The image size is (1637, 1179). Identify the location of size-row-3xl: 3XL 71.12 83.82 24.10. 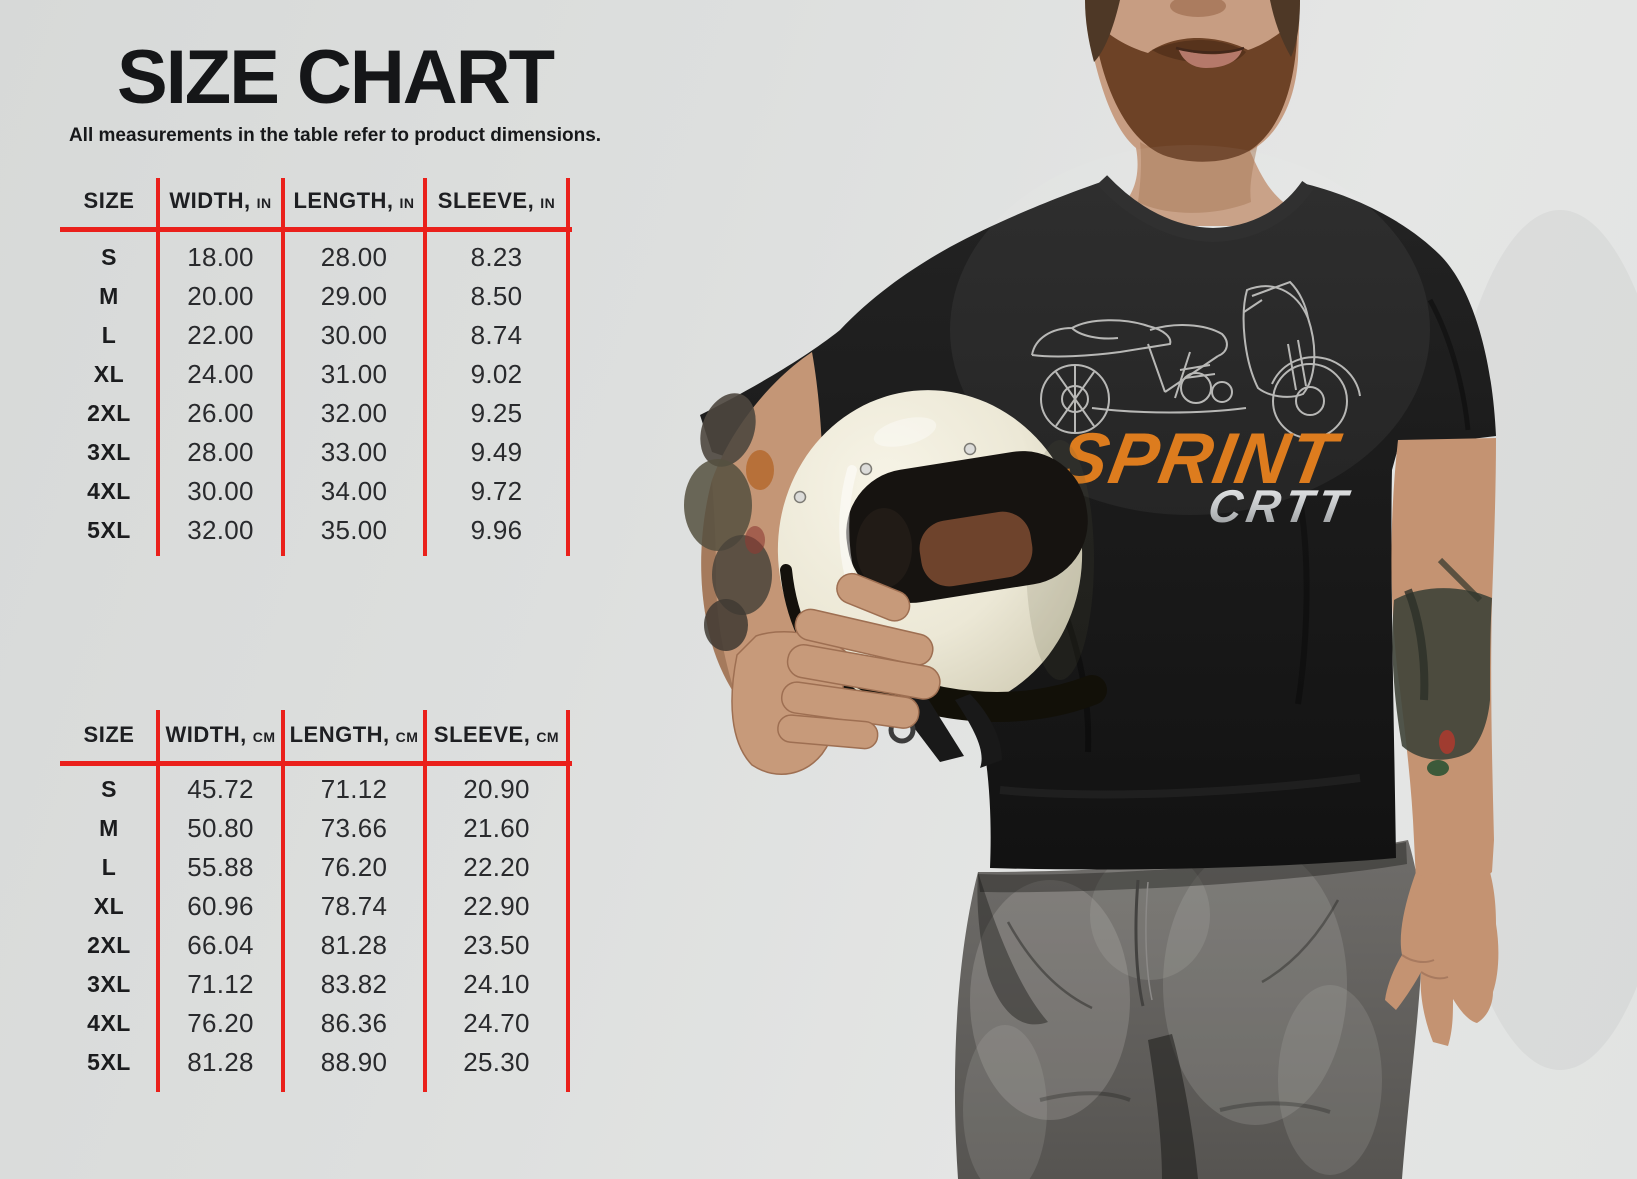
(314, 984).